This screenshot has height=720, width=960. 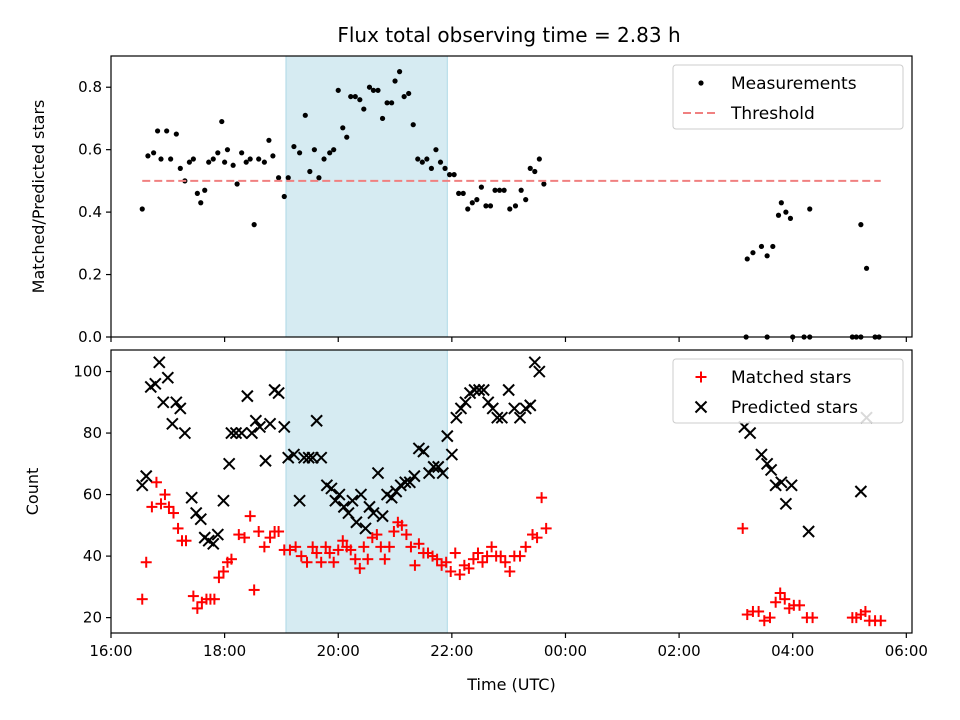 I want to click on bottom-highlight-span, so click(x=366, y=491).